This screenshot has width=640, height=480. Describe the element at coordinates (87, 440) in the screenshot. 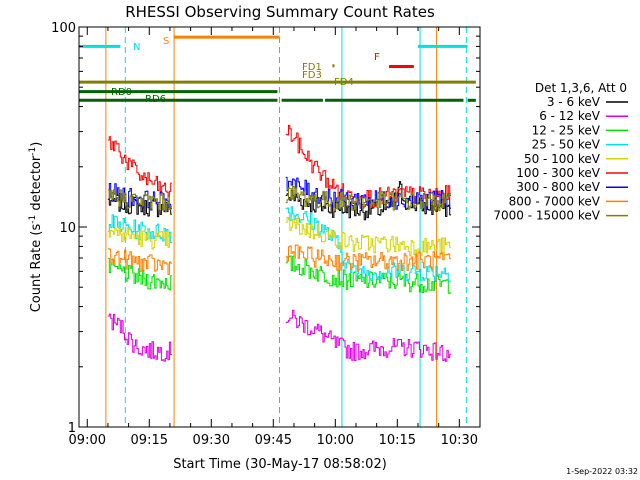

I see `x-tick-label-09-00: 09:00` at that location.